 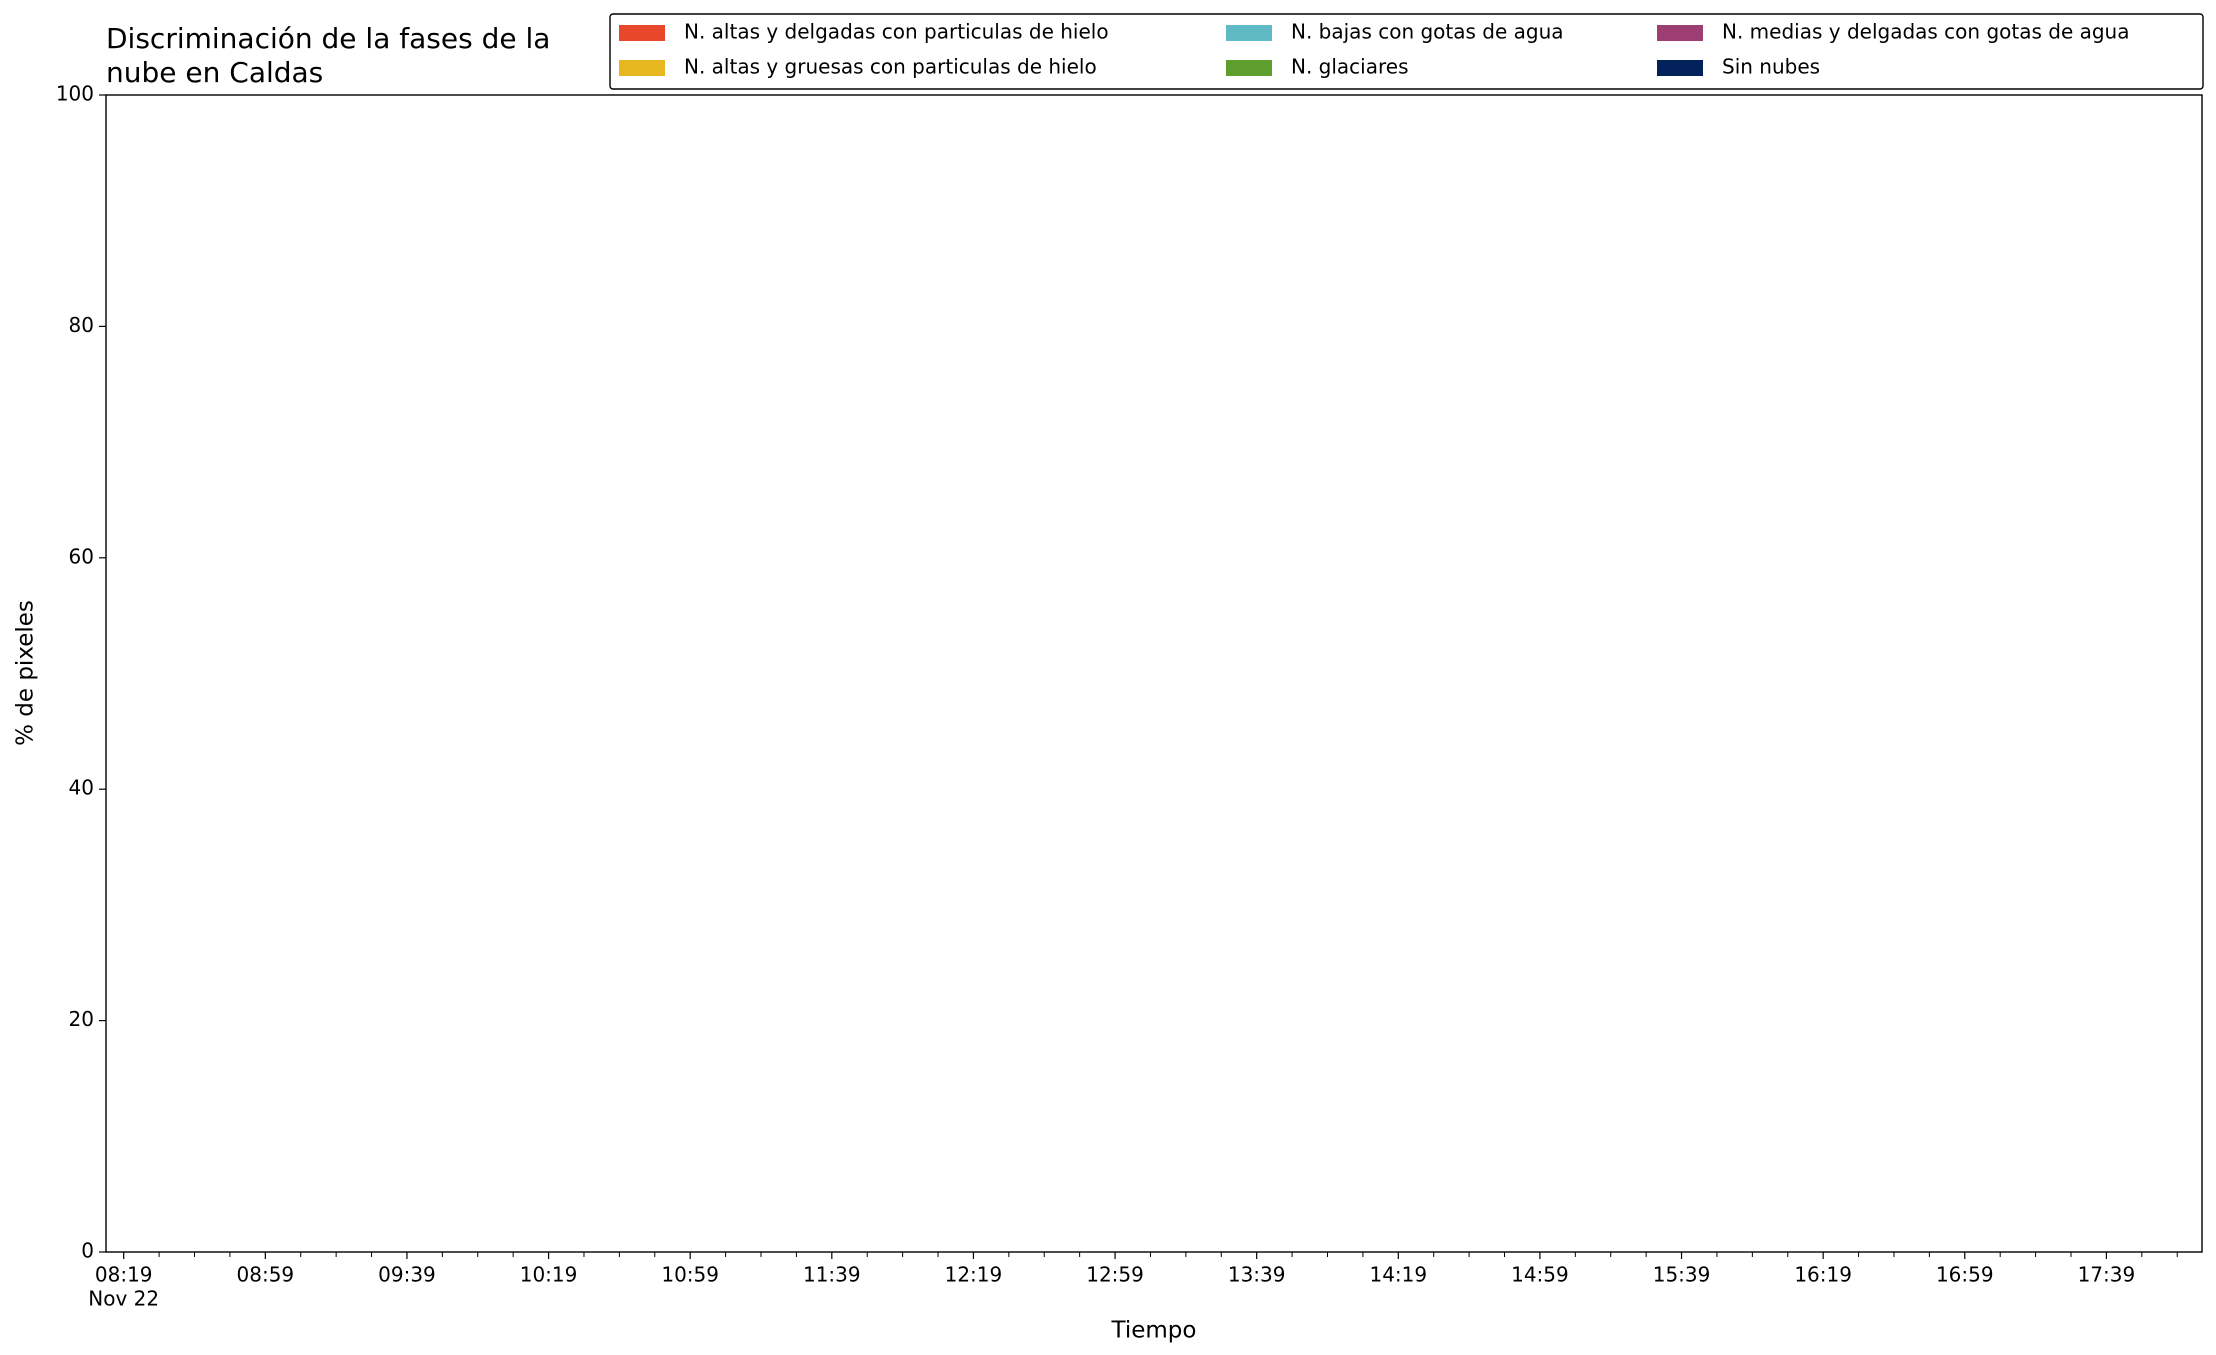 I want to click on x-tick-label: 10:19, so click(x=549, y=1275).